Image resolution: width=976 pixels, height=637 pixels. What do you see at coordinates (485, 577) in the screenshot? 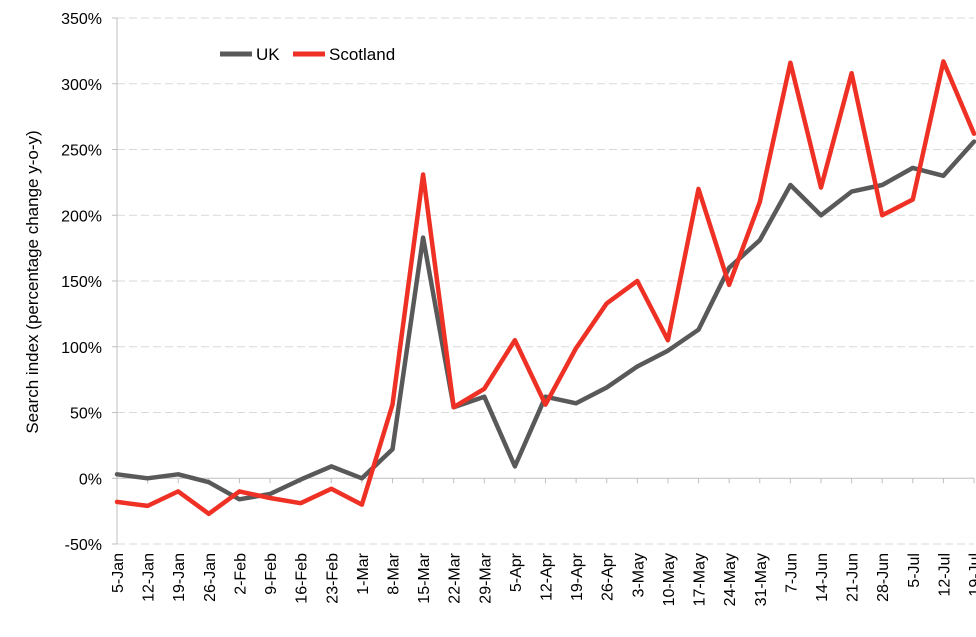
I see `x-tick-label: 29-Mar` at bounding box center [485, 577].